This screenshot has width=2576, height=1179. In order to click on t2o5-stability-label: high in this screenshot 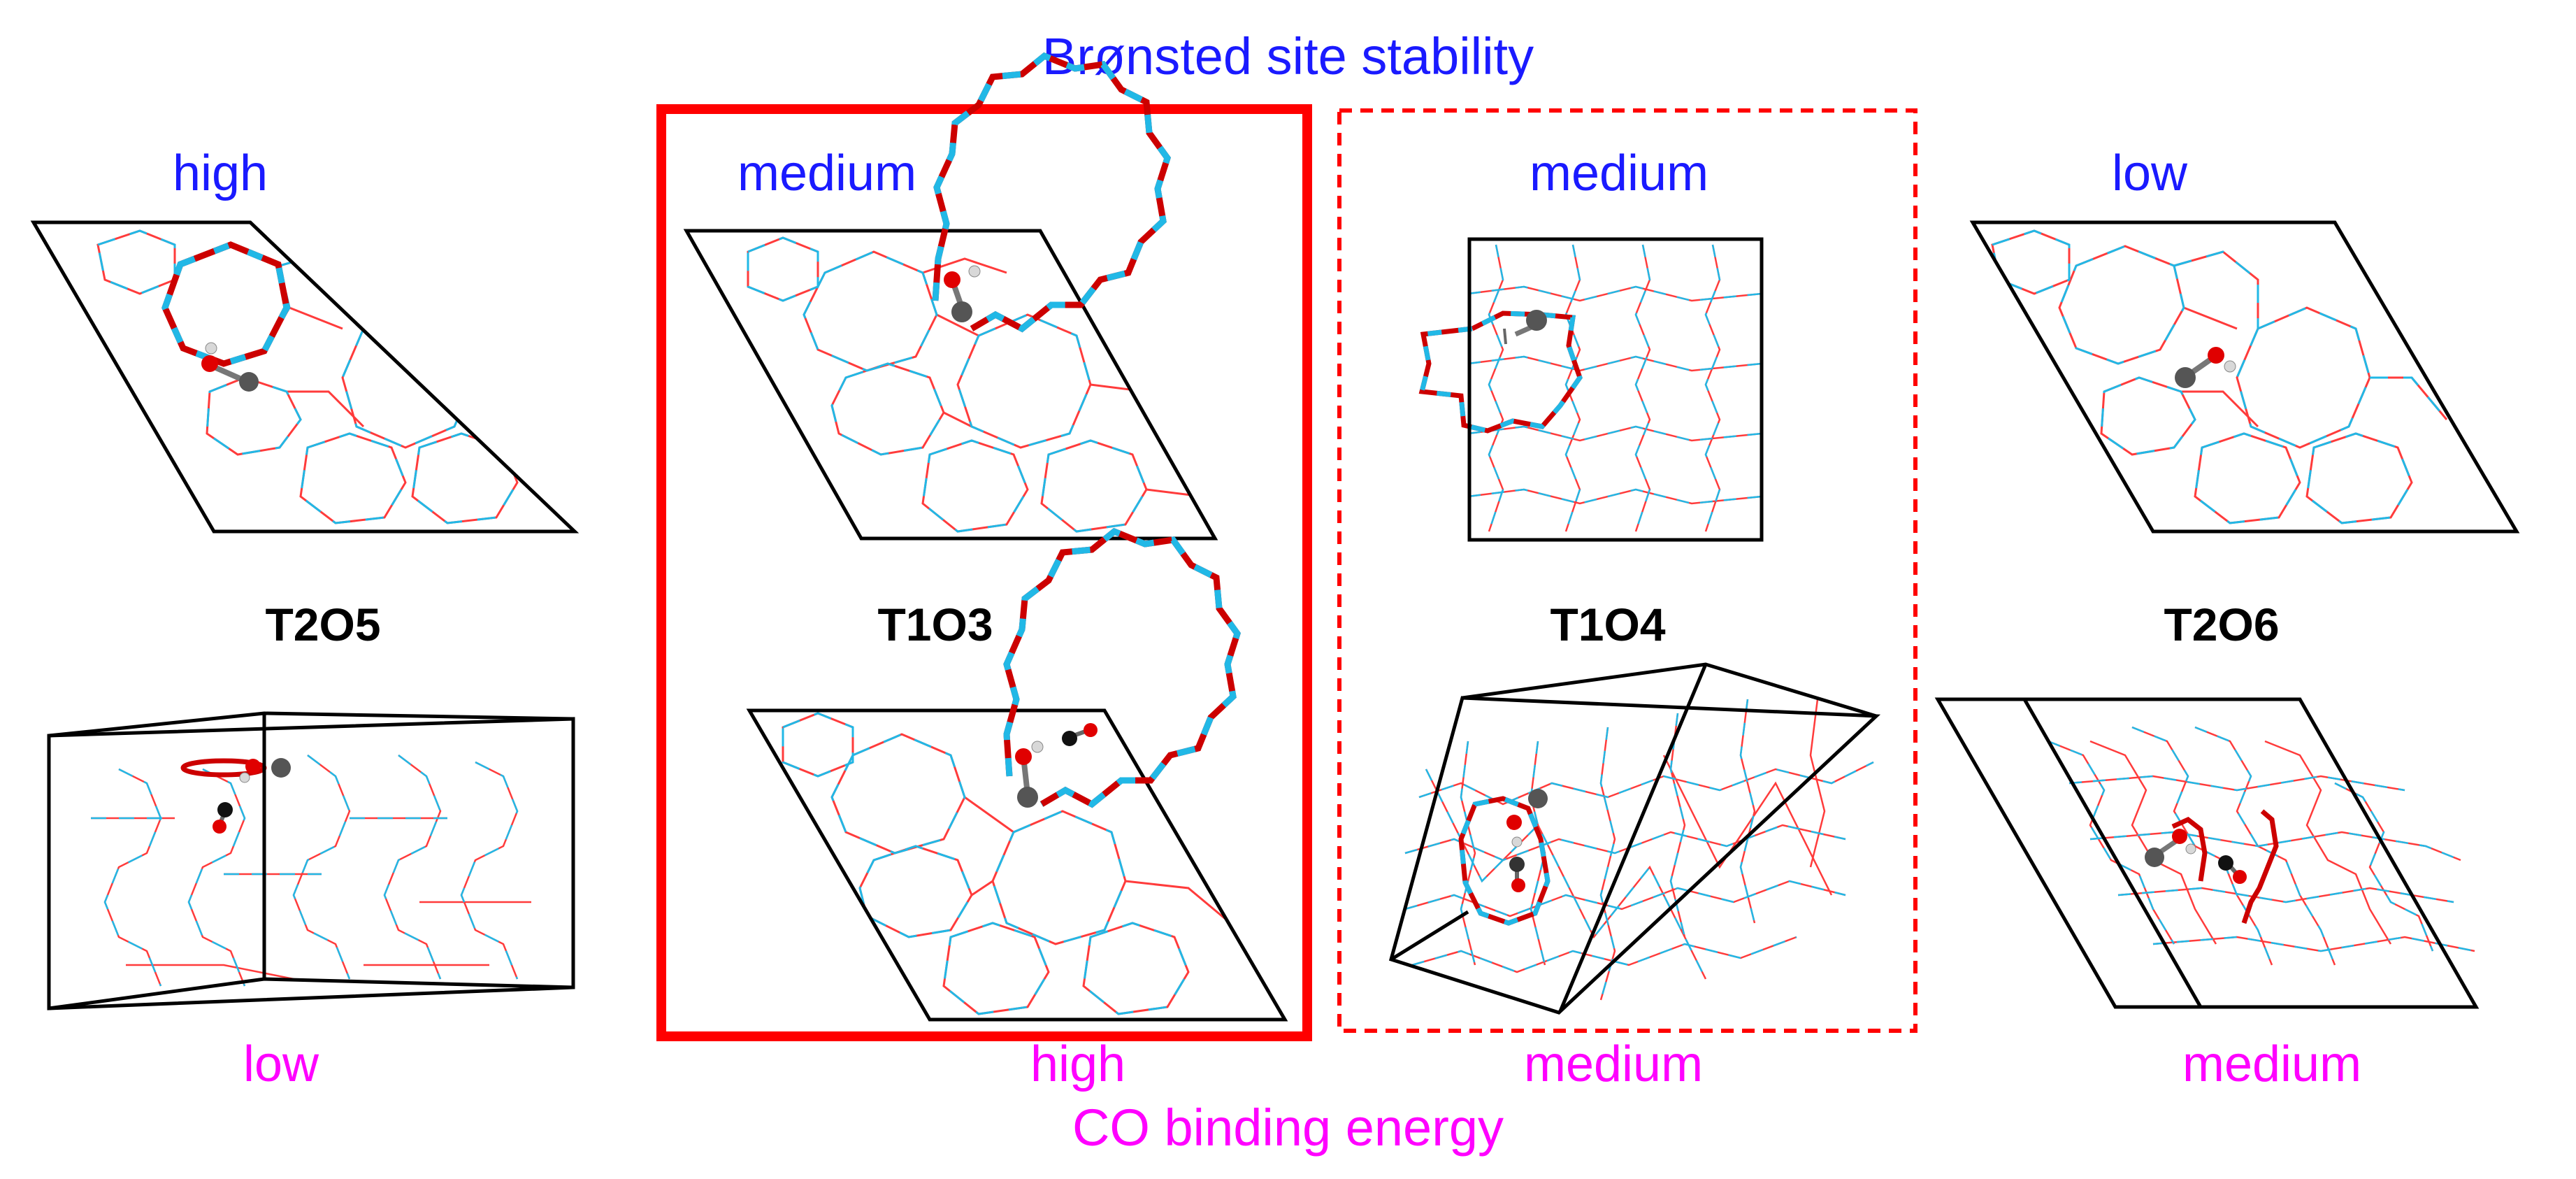, I will do `click(220, 173)`.